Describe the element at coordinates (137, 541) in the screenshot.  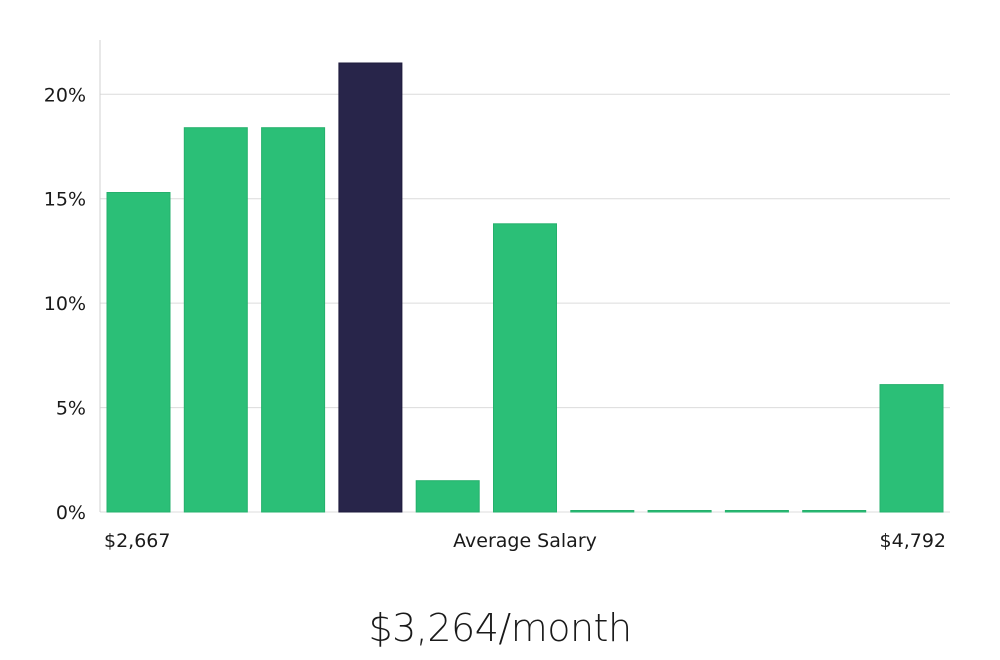
I see `x-label-min: $2,667` at that location.